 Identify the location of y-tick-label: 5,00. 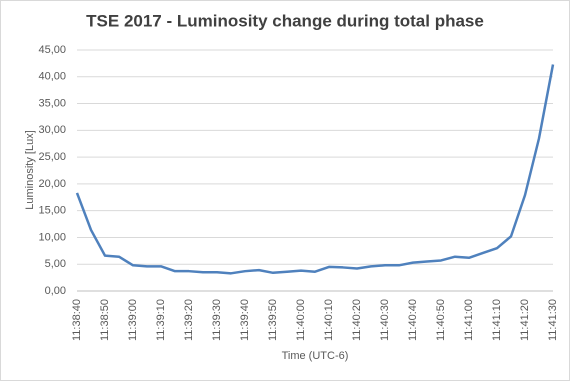
(55, 264).